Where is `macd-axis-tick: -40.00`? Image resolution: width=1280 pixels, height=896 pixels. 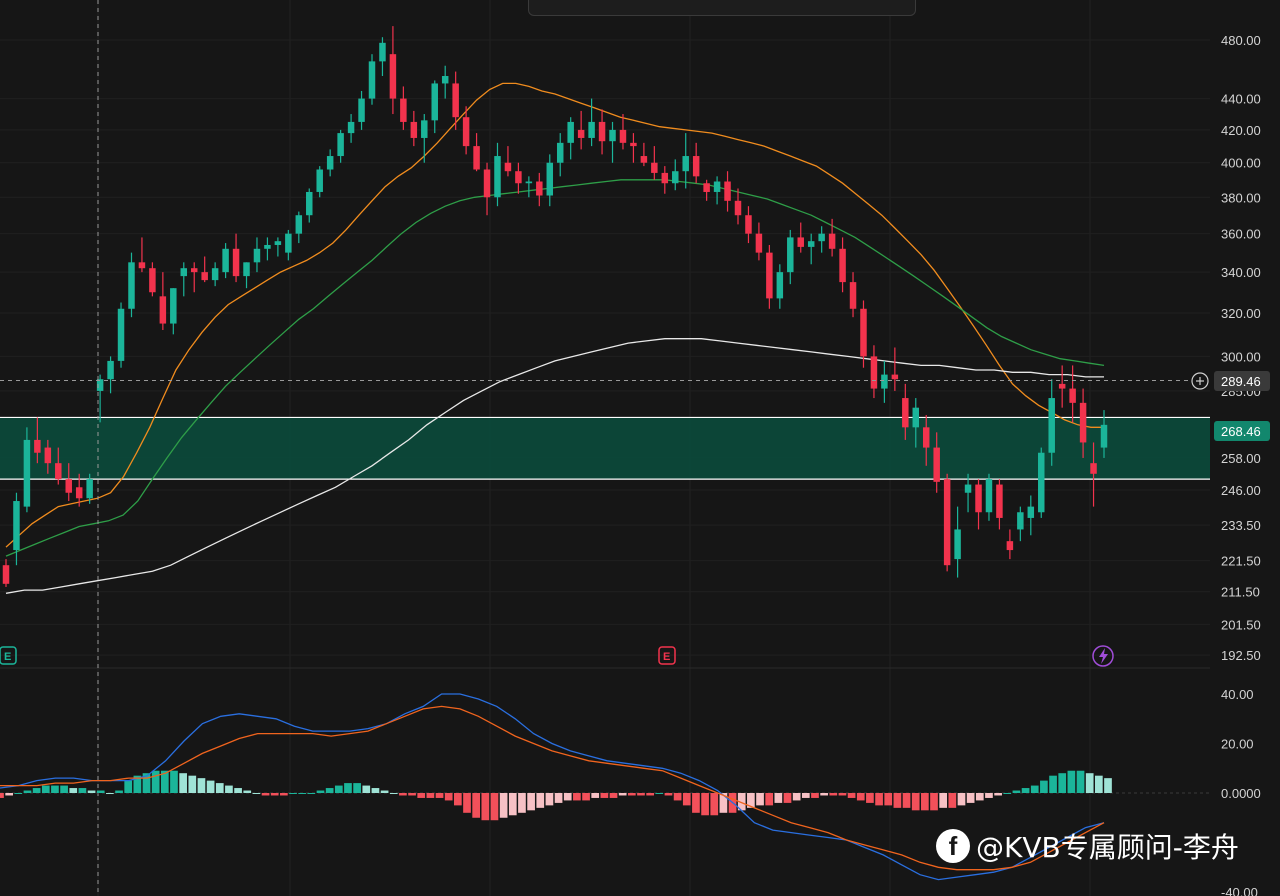
macd-axis-tick: -40.00 is located at coordinates (1239, 890).